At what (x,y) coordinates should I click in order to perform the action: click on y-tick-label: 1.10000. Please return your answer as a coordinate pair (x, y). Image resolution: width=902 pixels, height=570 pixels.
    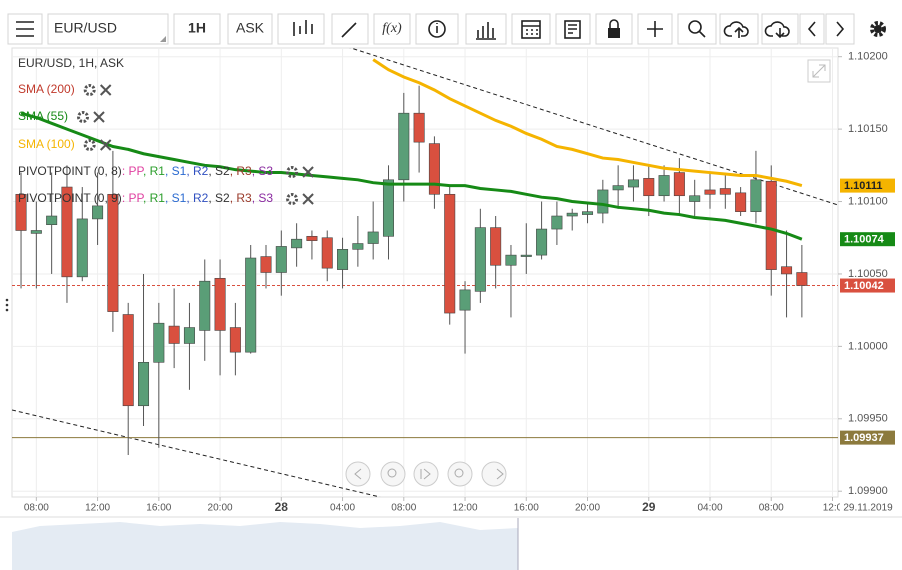
    Looking at the image, I should click on (868, 346).